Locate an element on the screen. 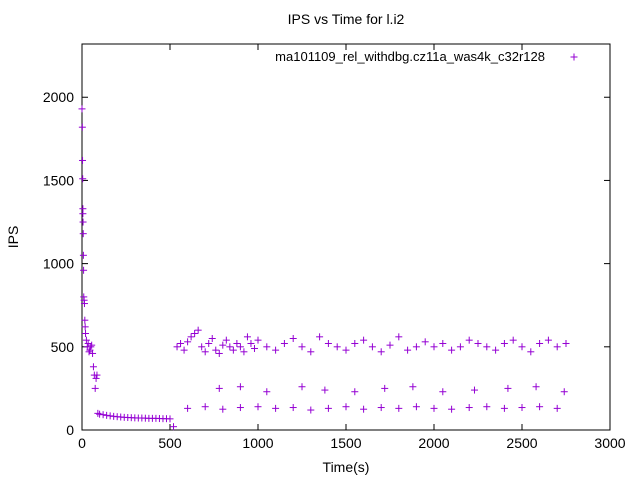  y-tick-label: 1000 is located at coordinates (58, 264).